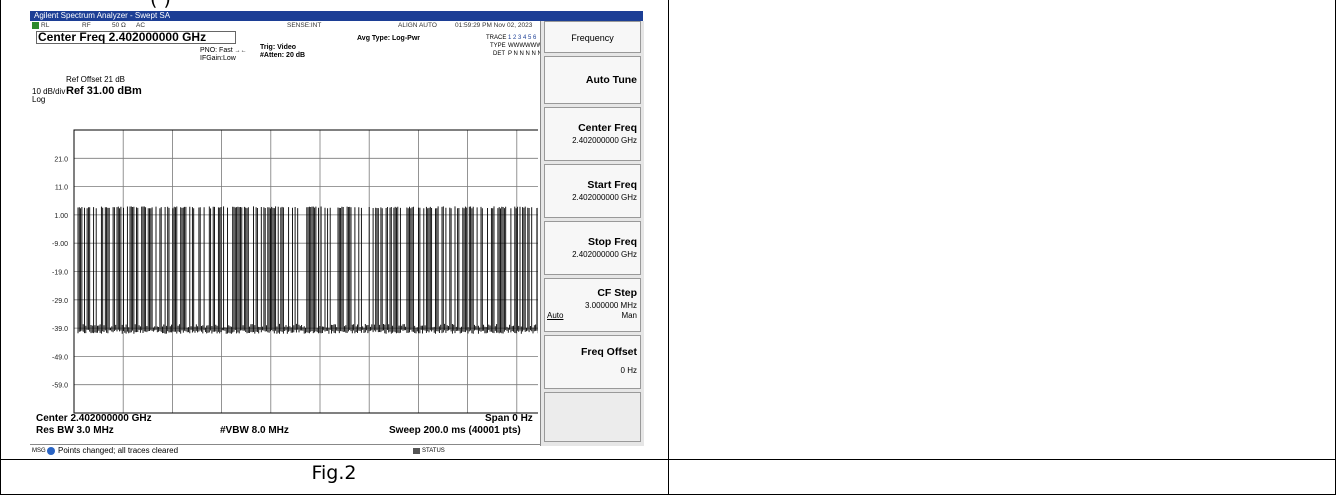 Image resolution: width=1336 pixels, height=495 pixels. Describe the element at coordinates (592, 37) in the screenshot. I see `panel-title: Frequency` at that location.